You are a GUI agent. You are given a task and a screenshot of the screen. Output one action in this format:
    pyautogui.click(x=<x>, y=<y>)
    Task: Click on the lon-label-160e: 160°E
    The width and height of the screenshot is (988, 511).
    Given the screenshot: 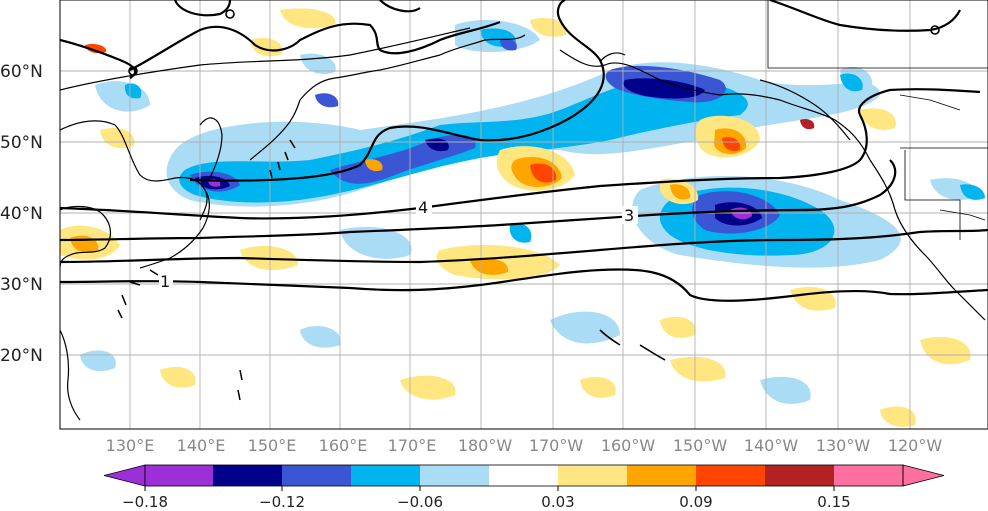 What is the action you would take?
    pyautogui.click(x=343, y=445)
    